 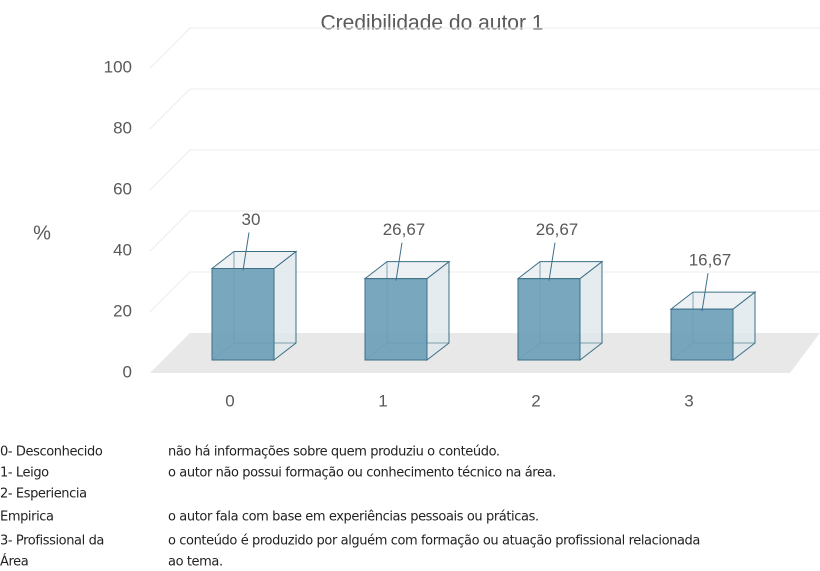 What do you see at coordinates (122, 127) in the screenshot?
I see `y-tick-label: 80` at bounding box center [122, 127].